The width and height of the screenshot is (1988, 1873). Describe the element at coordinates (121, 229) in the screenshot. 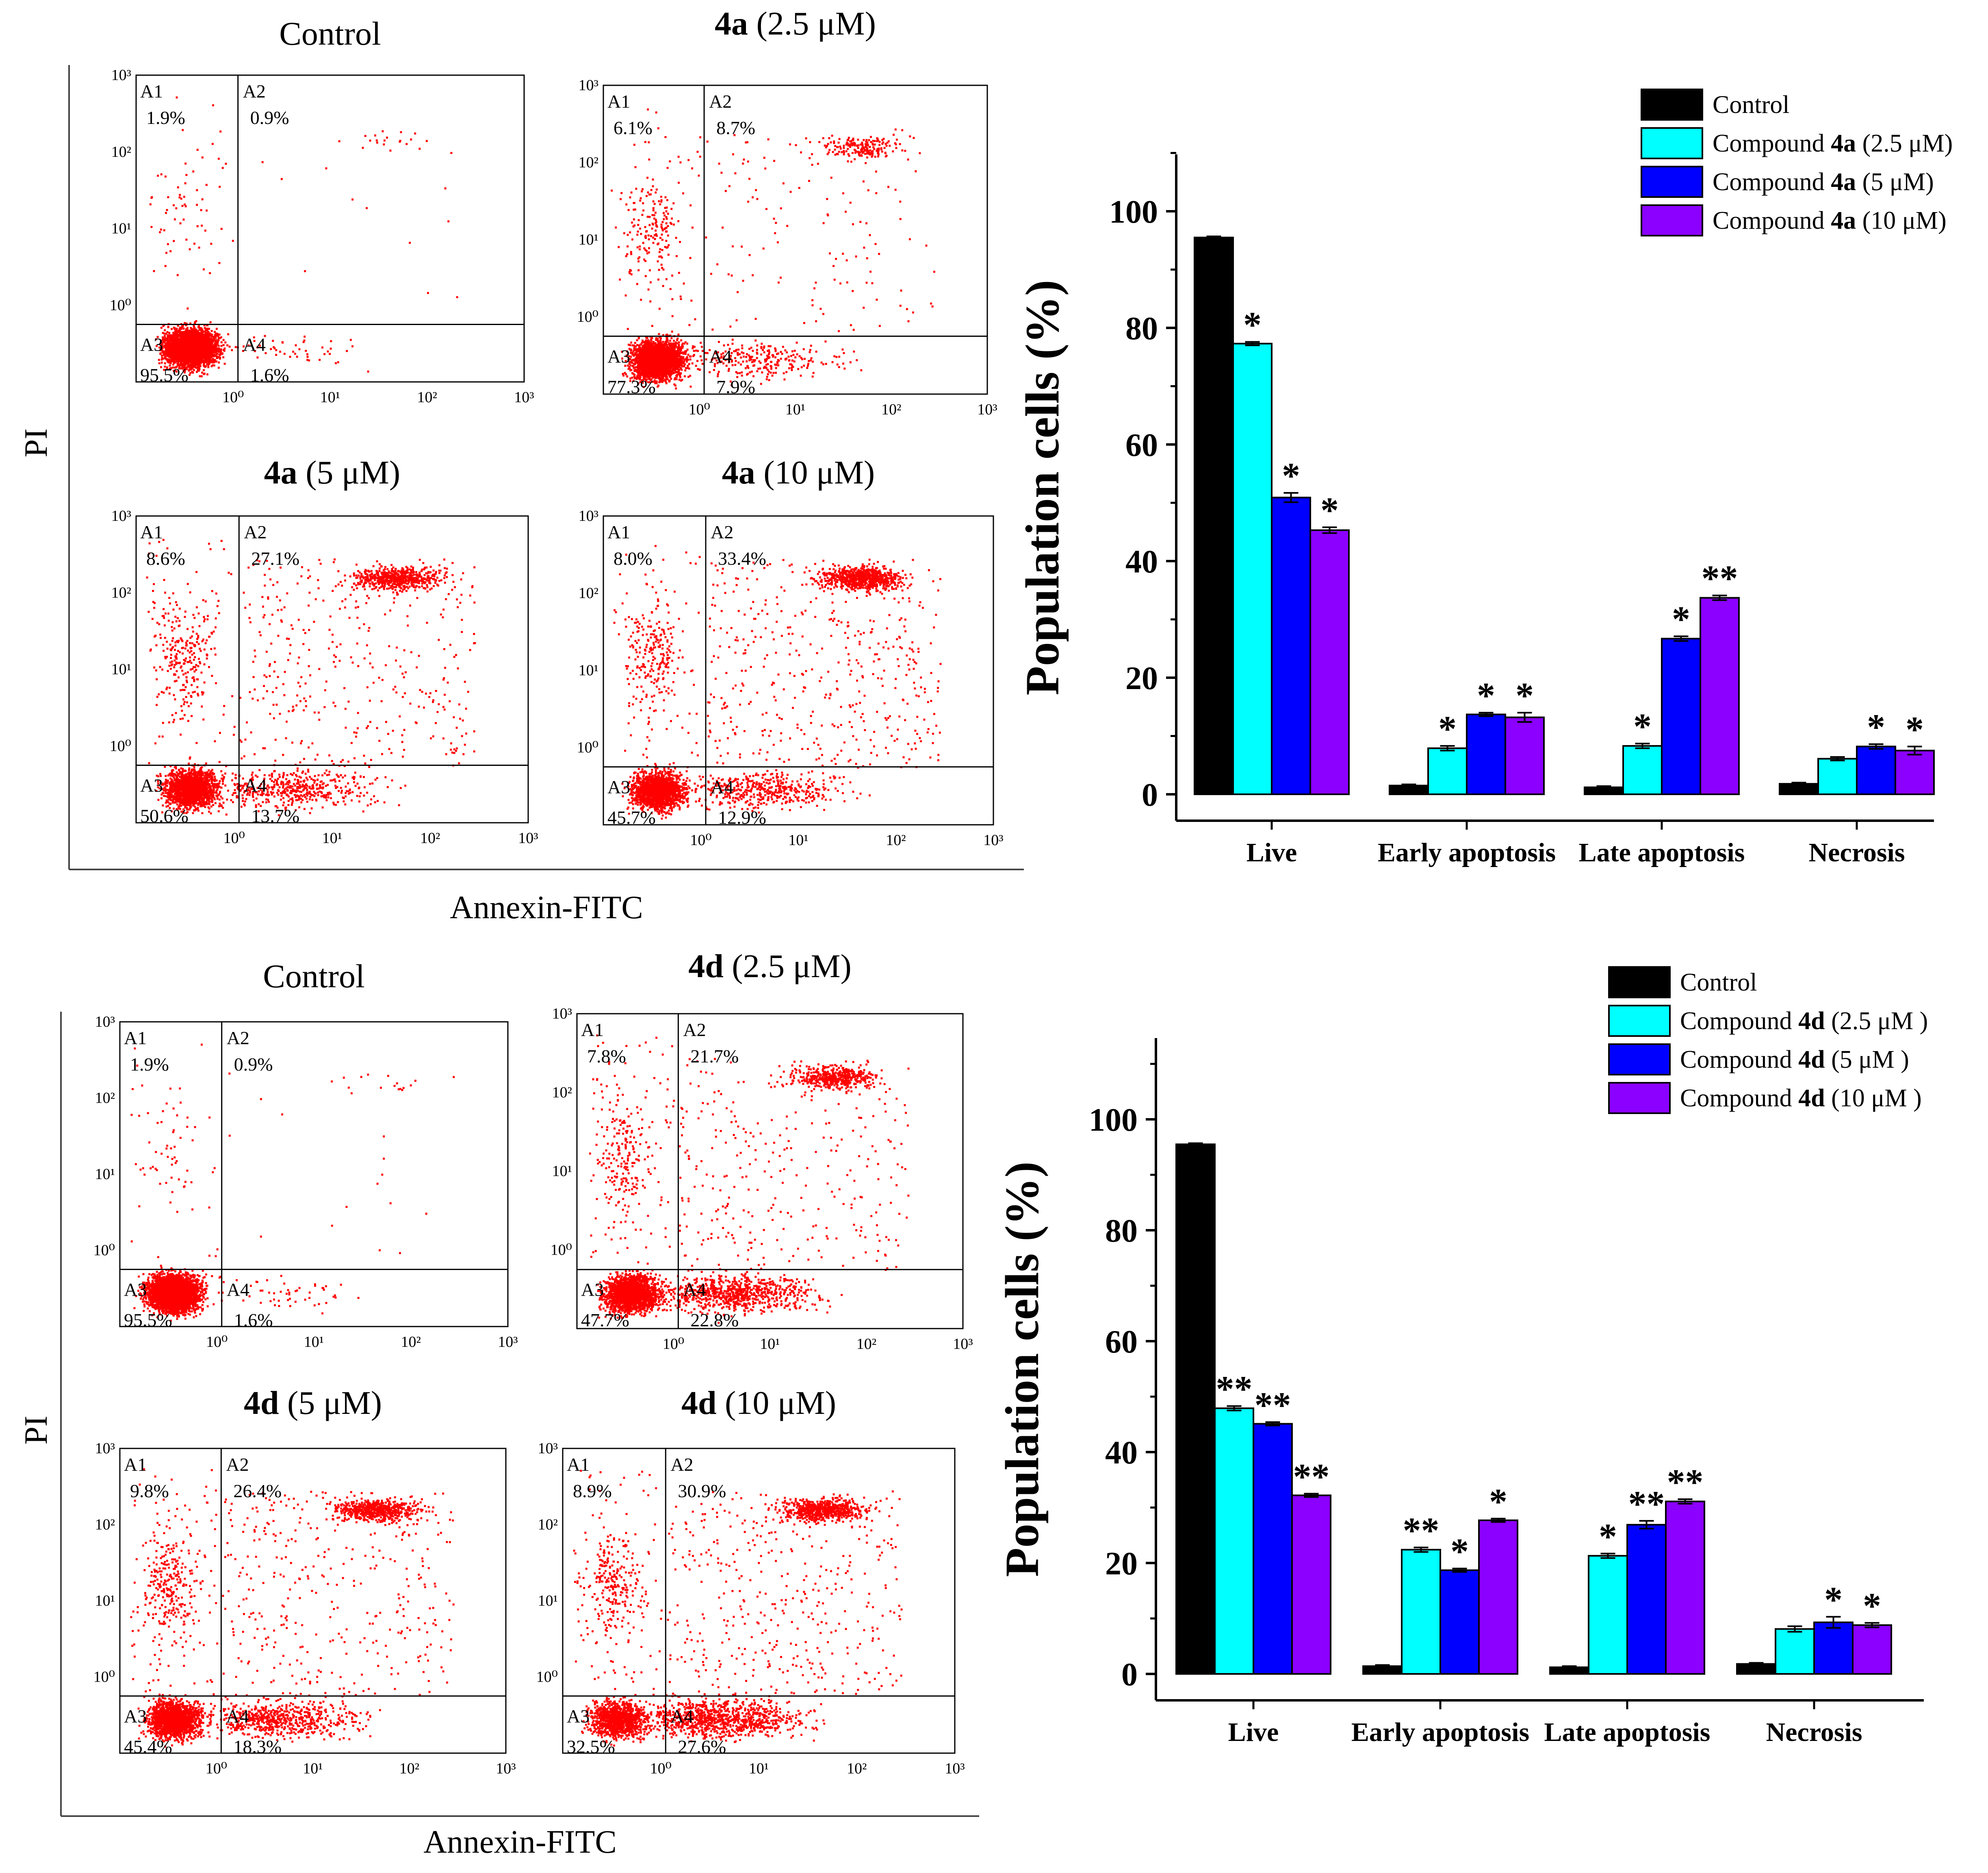

I see `y-tick-label: 10¹` at that location.